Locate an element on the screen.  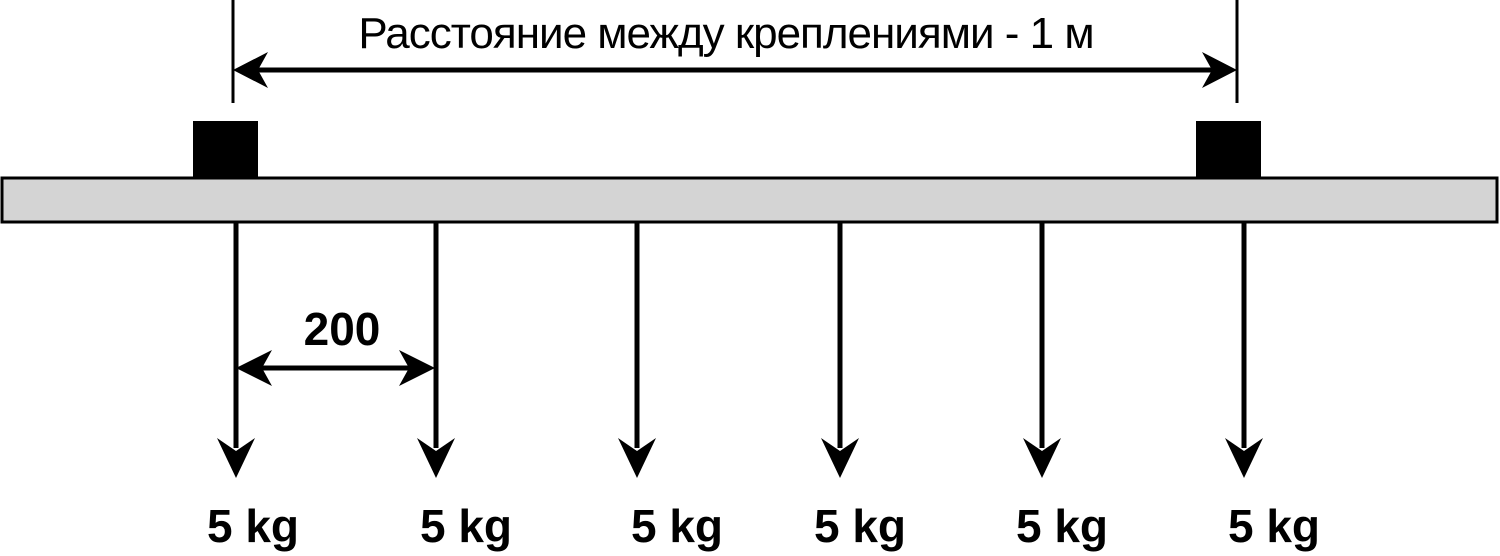
spacing-label: 200 is located at coordinates (342, 329).